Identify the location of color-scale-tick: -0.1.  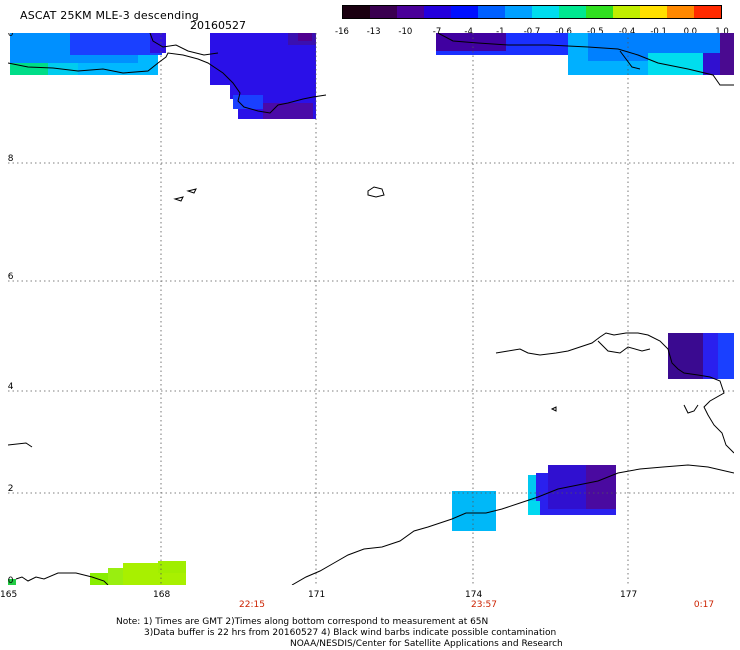
(658, 32).